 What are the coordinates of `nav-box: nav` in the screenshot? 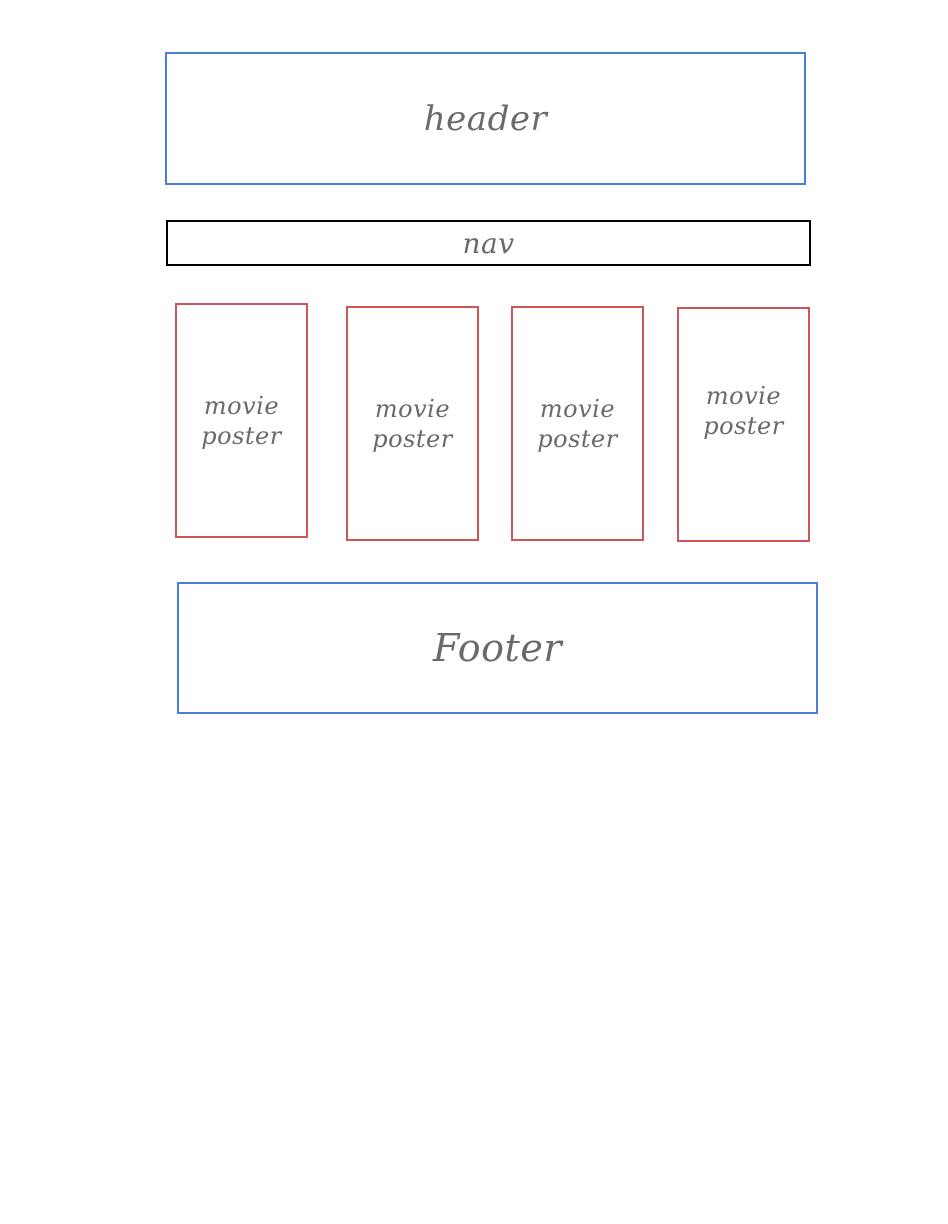 It's located at (488, 243).